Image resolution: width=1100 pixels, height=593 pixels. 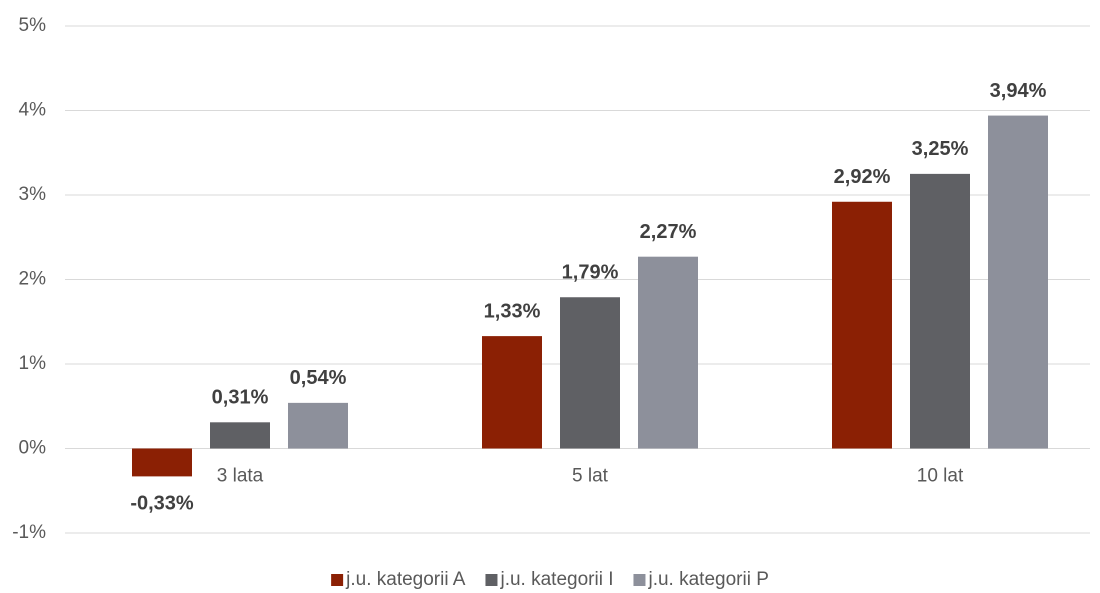 What do you see at coordinates (33, 110) in the screenshot?
I see `y-tick-label: 4%` at bounding box center [33, 110].